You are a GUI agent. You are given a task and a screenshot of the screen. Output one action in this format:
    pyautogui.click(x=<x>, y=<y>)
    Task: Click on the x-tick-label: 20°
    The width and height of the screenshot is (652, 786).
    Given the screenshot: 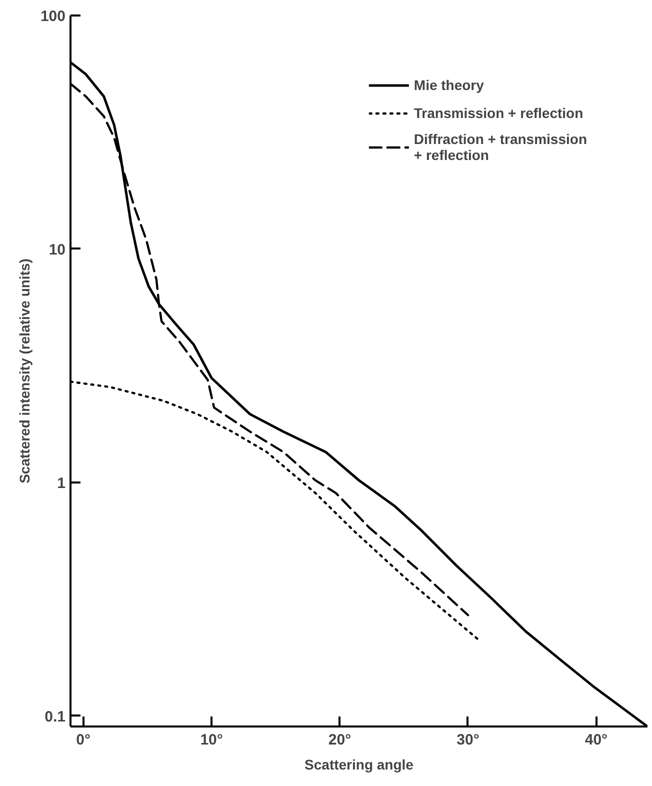 What is the action you would take?
    pyautogui.click(x=340, y=740)
    